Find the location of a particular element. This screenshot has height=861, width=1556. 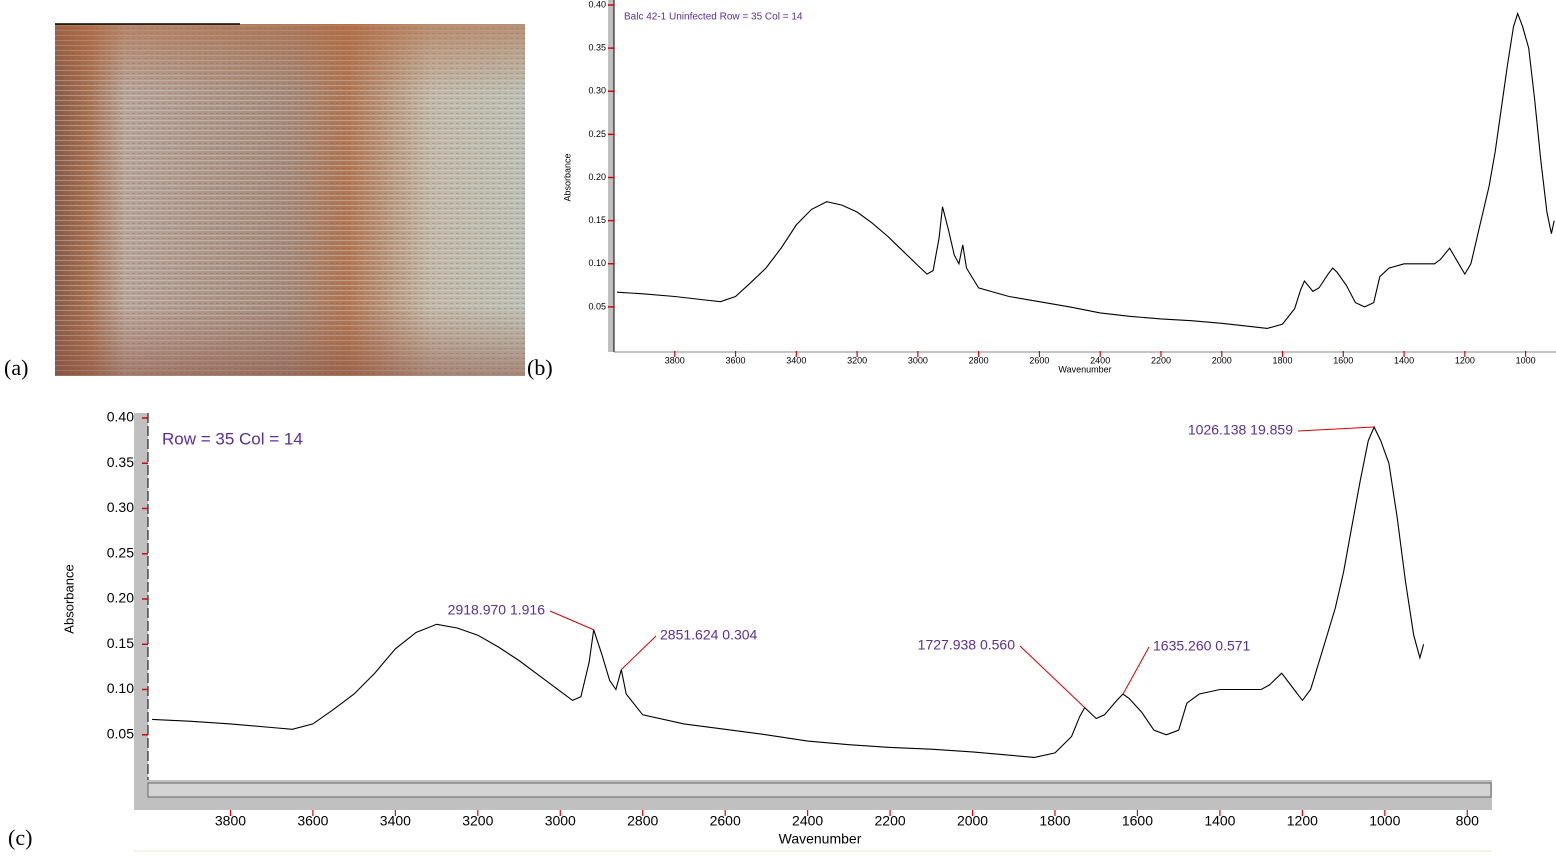

annotation: 2851.624 0.304 is located at coordinates (709, 635).